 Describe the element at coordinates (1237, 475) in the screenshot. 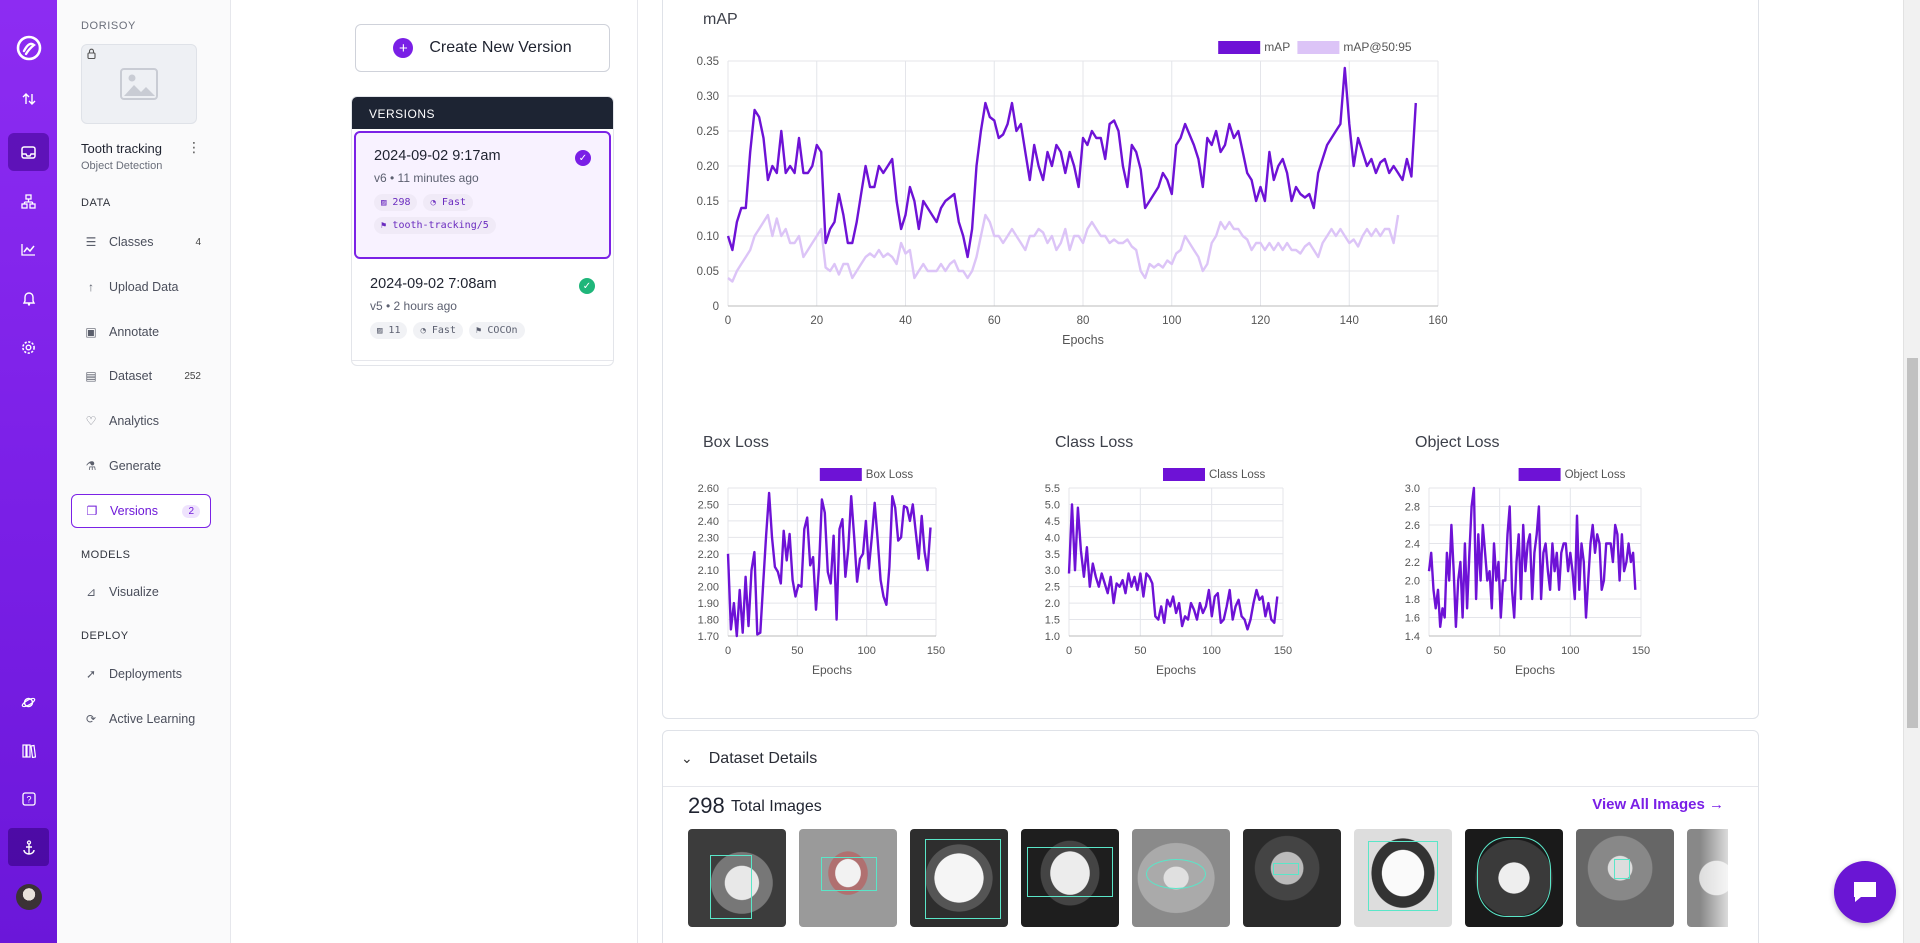

I see `legend-label: Class Loss` at that location.